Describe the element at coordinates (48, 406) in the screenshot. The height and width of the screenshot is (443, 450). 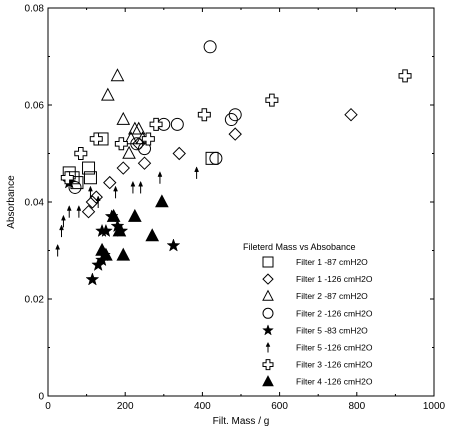
I see `x-tick-label: 0` at that location.